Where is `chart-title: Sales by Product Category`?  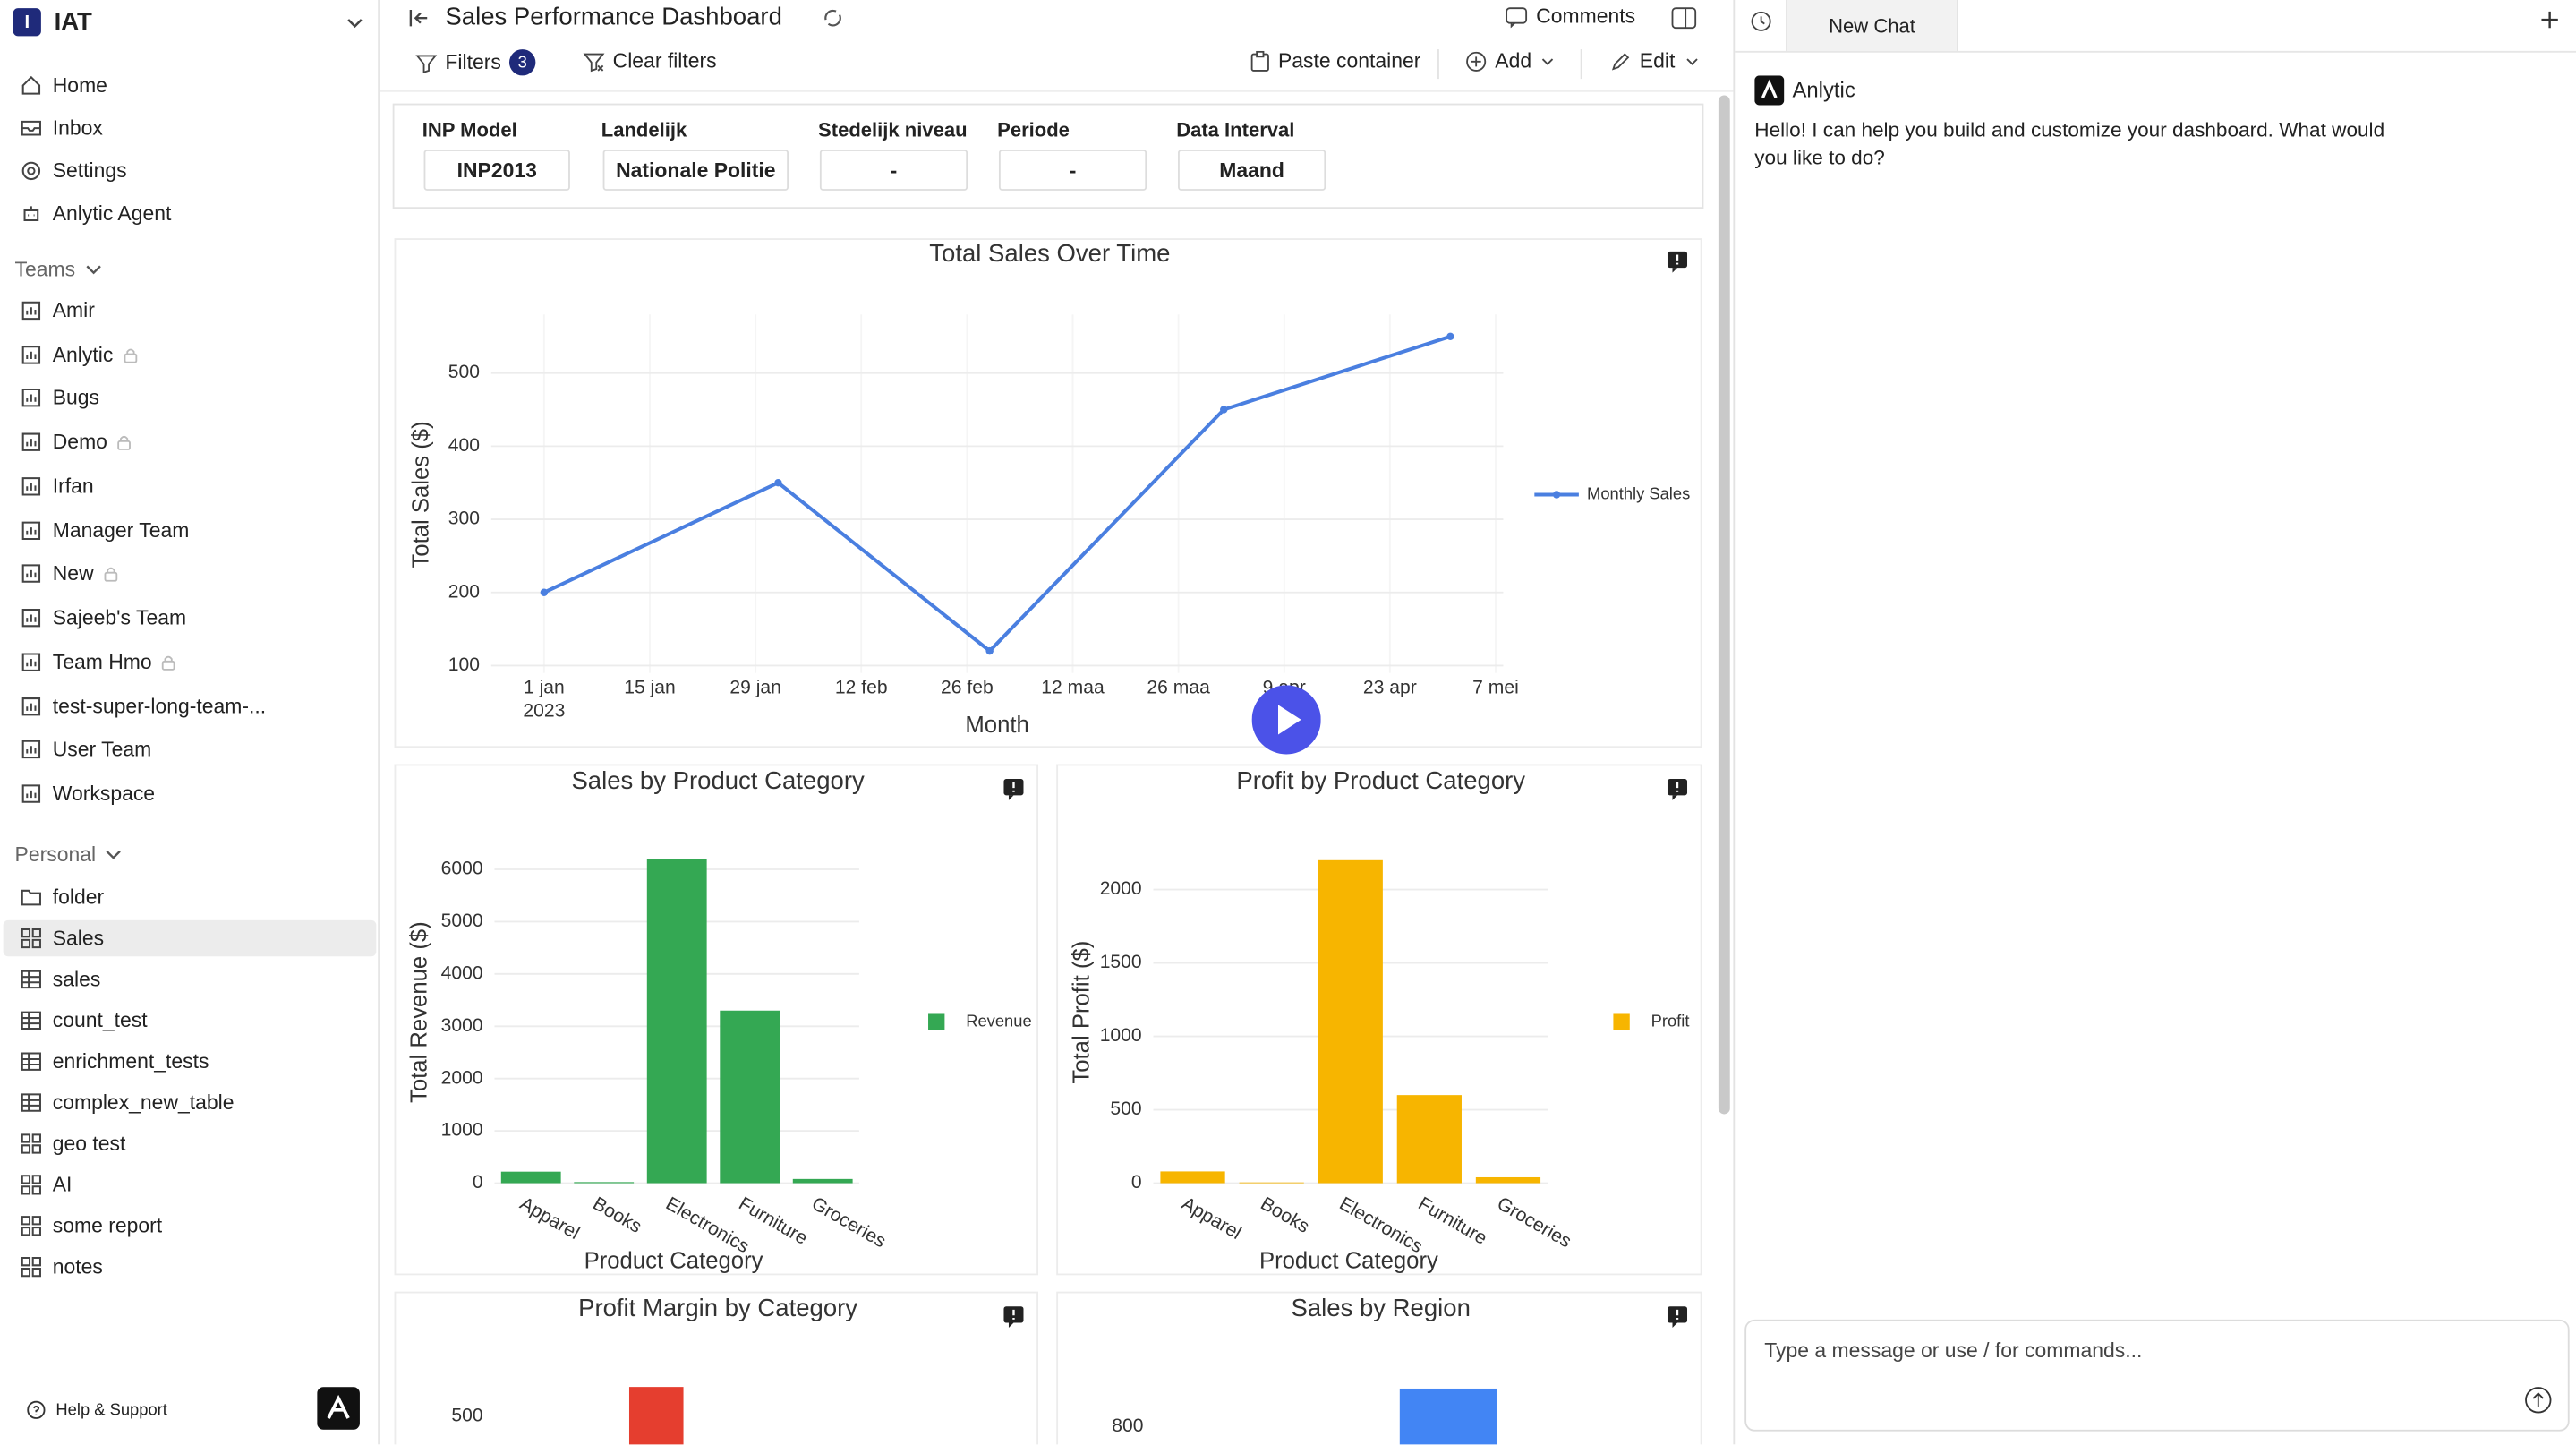 chart-title: Sales by Product Category is located at coordinates (718, 780).